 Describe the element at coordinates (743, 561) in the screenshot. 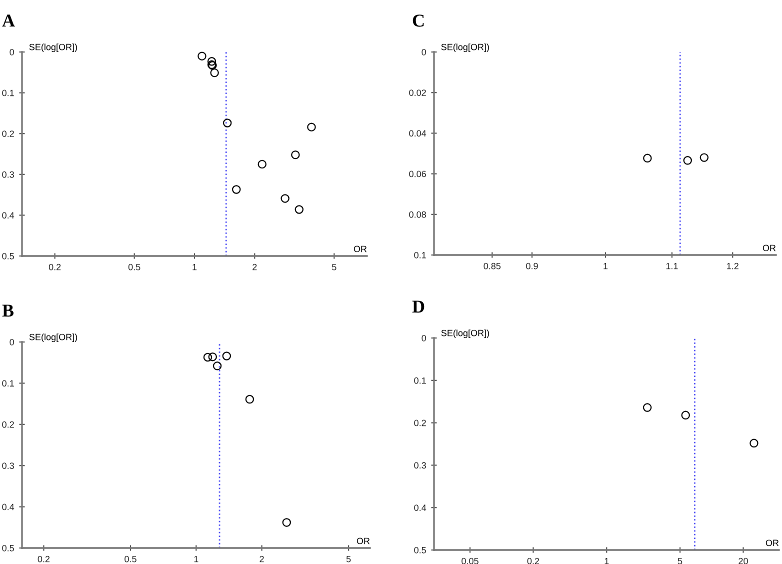

I see `x-tick-label: 20` at that location.